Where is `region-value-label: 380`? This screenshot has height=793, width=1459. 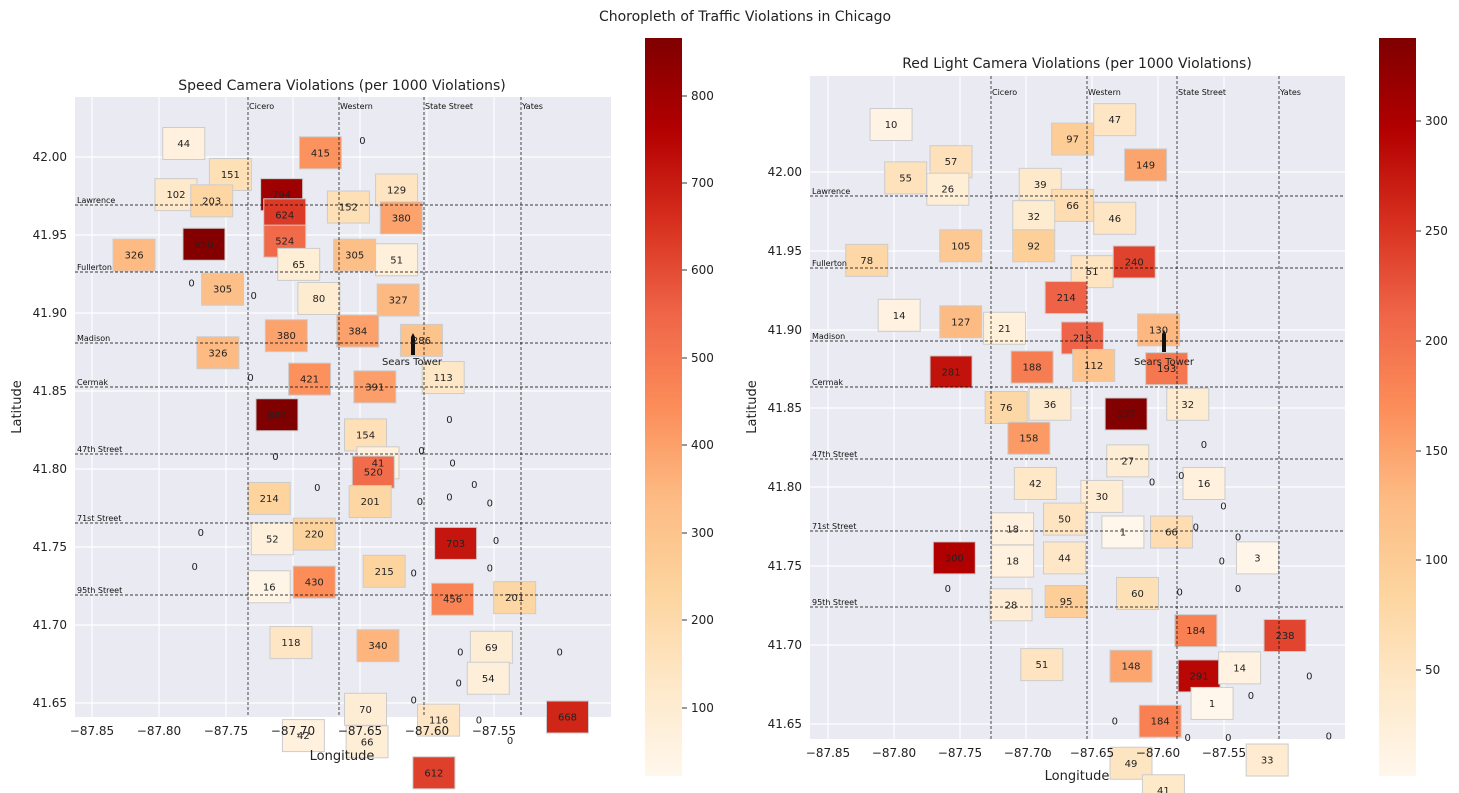
region-value-label: 380 is located at coordinates (401, 218).